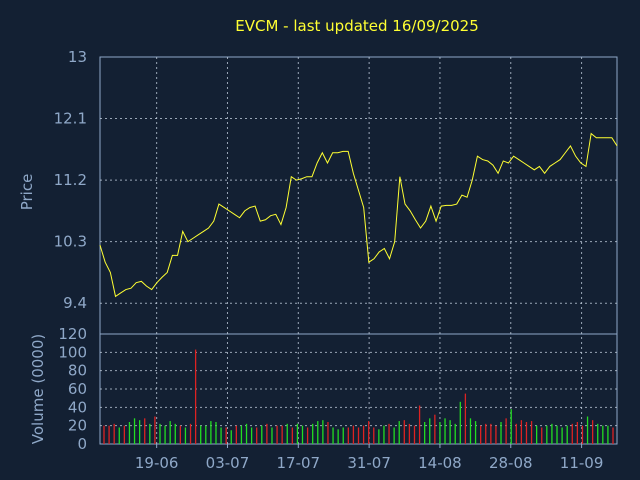 Image resolution: width=640 pixels, height=480 pixels. Describe the element at coordinates (357, 26) in the screenshot. I see `chart-title: EVCM - last updated 16/09/2025` at that location.